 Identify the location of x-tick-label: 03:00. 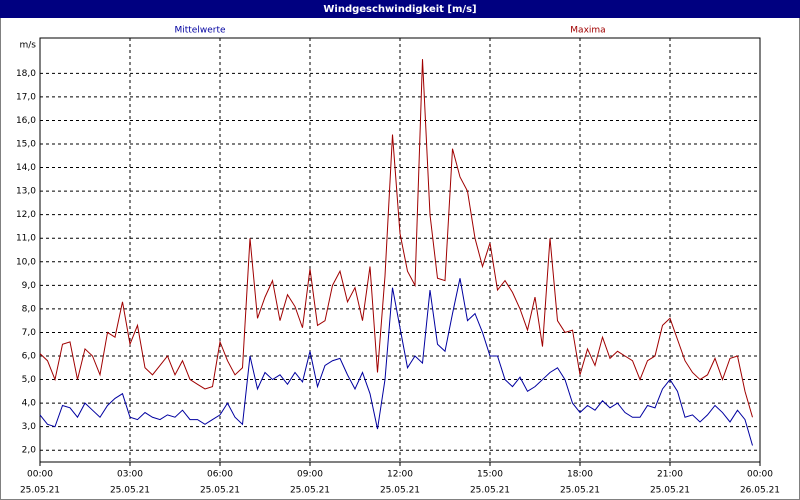
(130, 475).